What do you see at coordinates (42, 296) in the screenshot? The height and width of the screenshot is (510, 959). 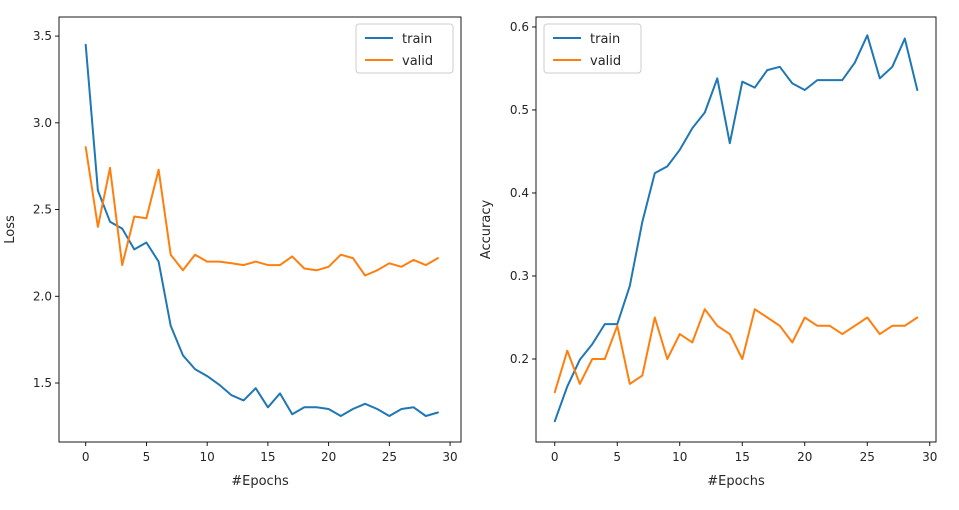 I see `y-tick-label: 2.0` at bounding box center [42, 296].